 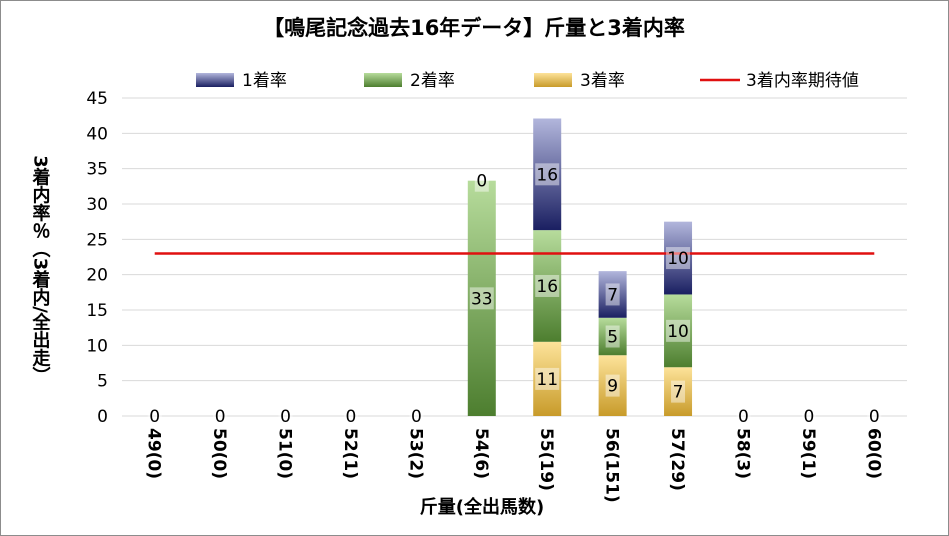 I want to click on x-axis-title: 斤量(全出馬数), so click(x=482, y=507).